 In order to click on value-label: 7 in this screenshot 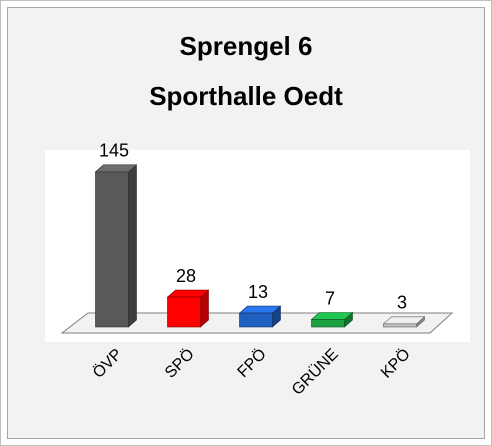, I will do `click(330, 298)`.